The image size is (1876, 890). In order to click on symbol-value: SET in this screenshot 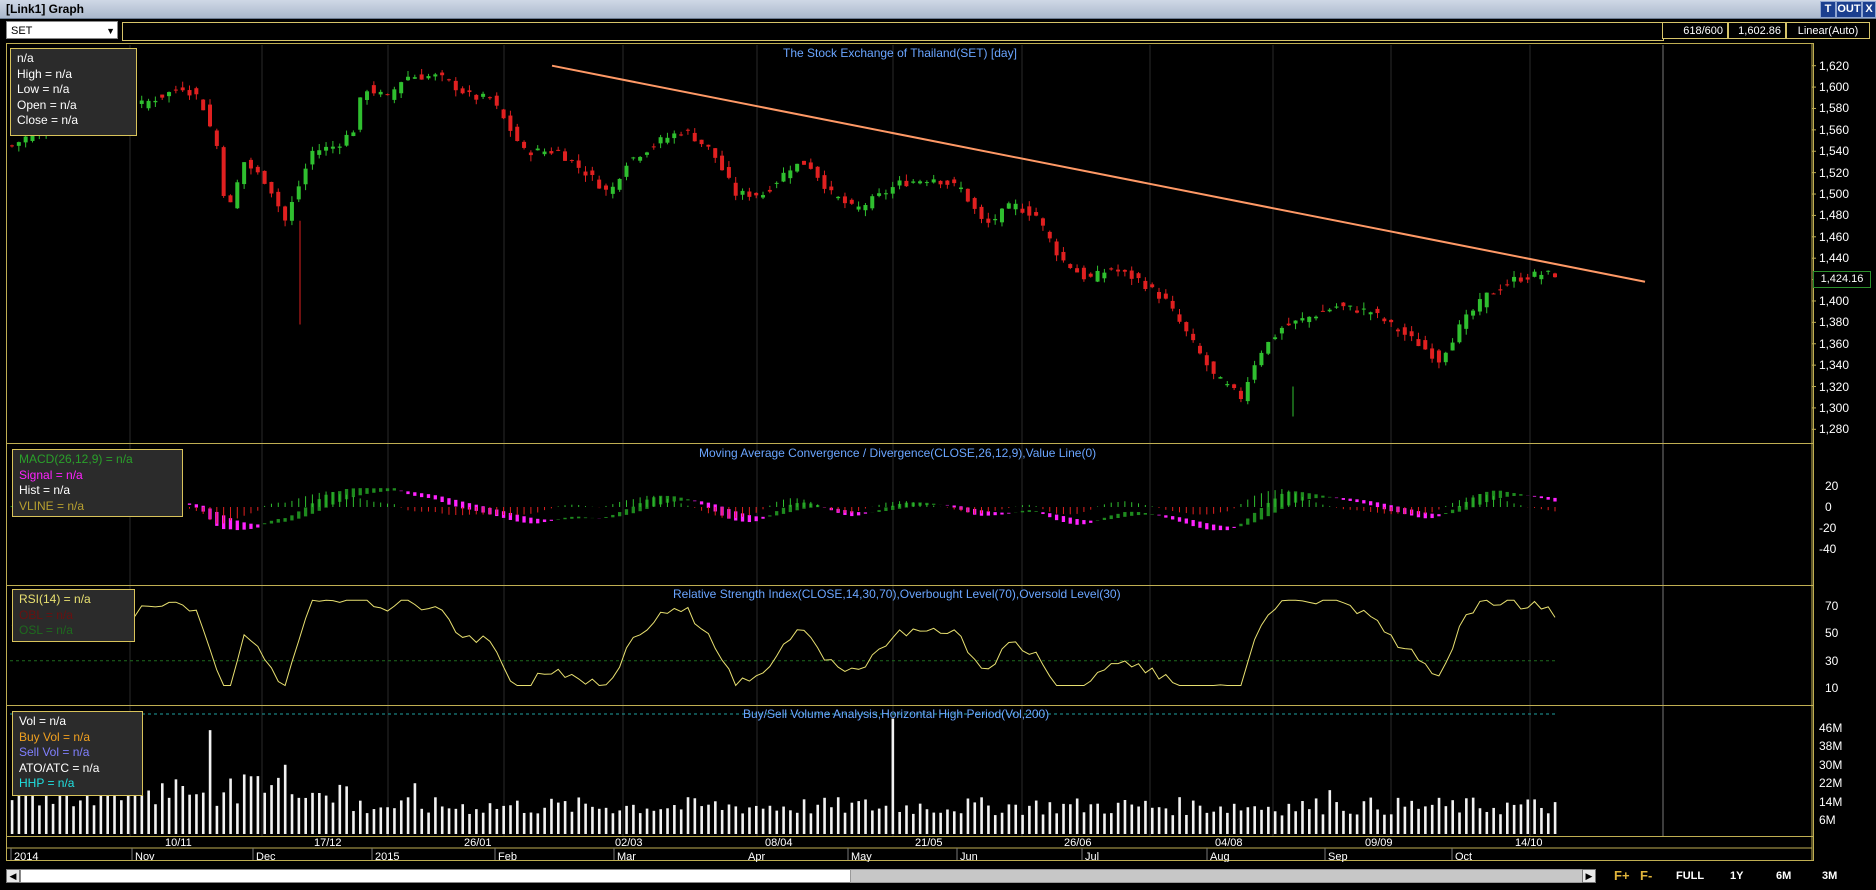, I will do `click(22, 31)`.